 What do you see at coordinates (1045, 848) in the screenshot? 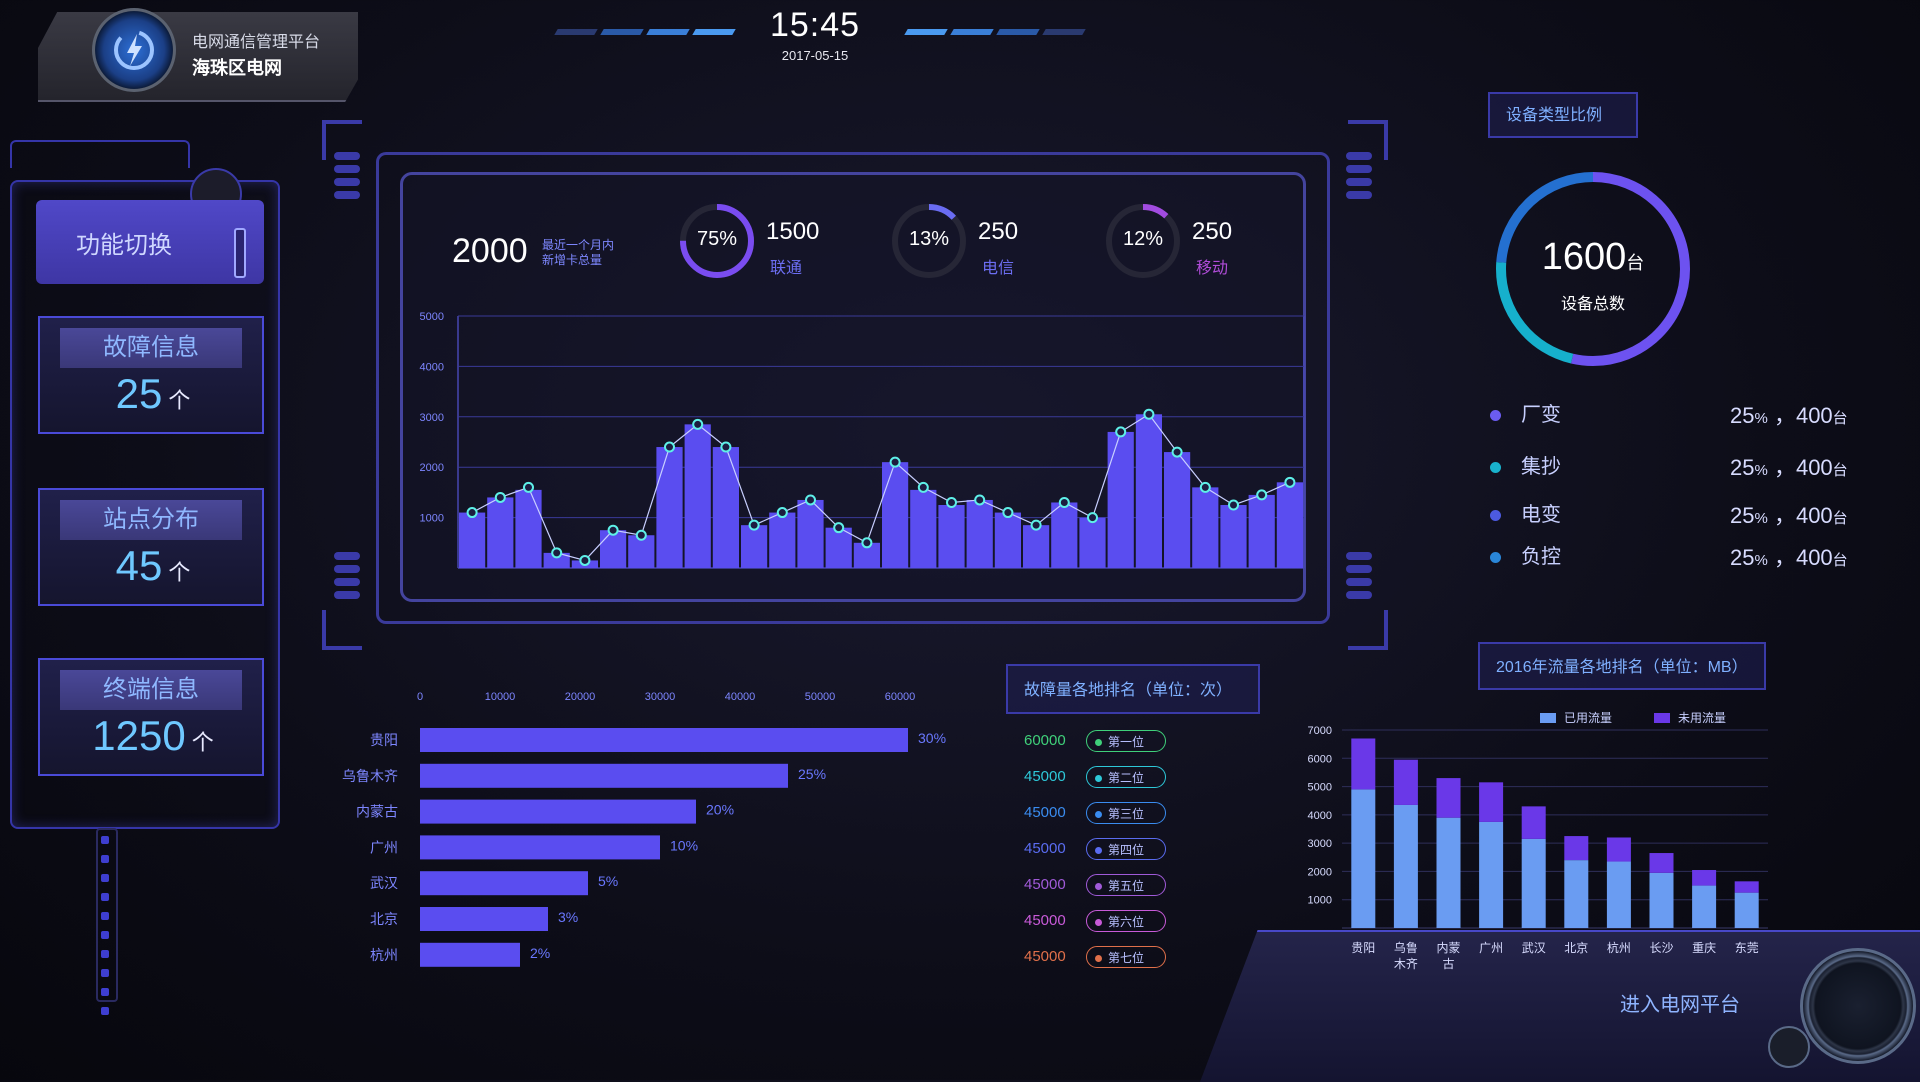
I see `fault-count: 45000` at bounding box center [1045, 848].